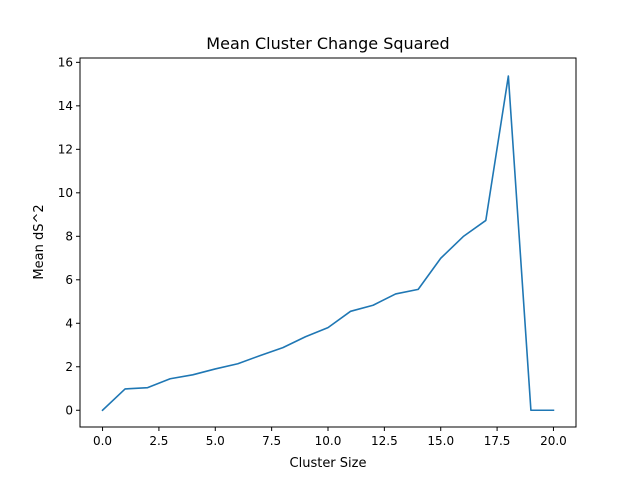 The width and height of the screenshot is (640, 480). I want to click on x-tick-label: 10.0, so click(328, 441).